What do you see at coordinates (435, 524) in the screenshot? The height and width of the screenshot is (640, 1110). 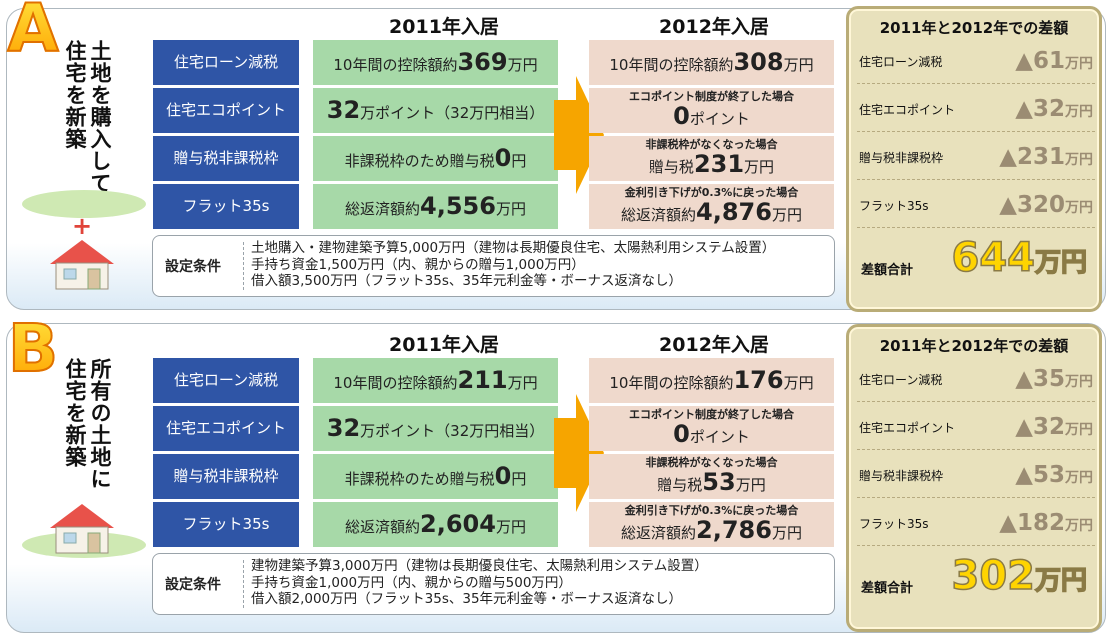 I see `b-2011-flat: 総返済額約 2,604 万円` at bounding box center [435, 524].